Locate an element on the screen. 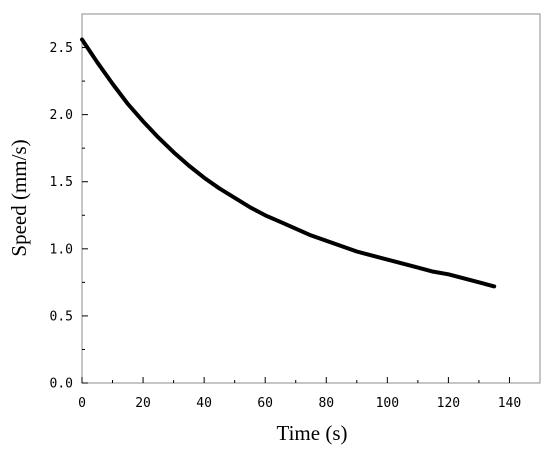  y-tick-label: 2.0 is located at coordinates (61, 115).